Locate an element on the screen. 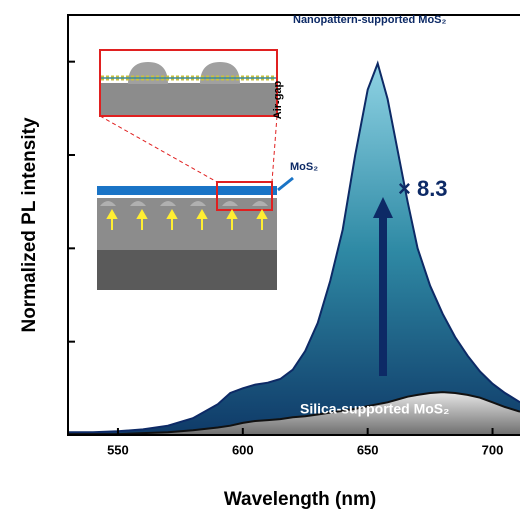 The width and height of the screenshot is (520, 518). mos2-label: MoS₂ is located at coordinates (304, 167).